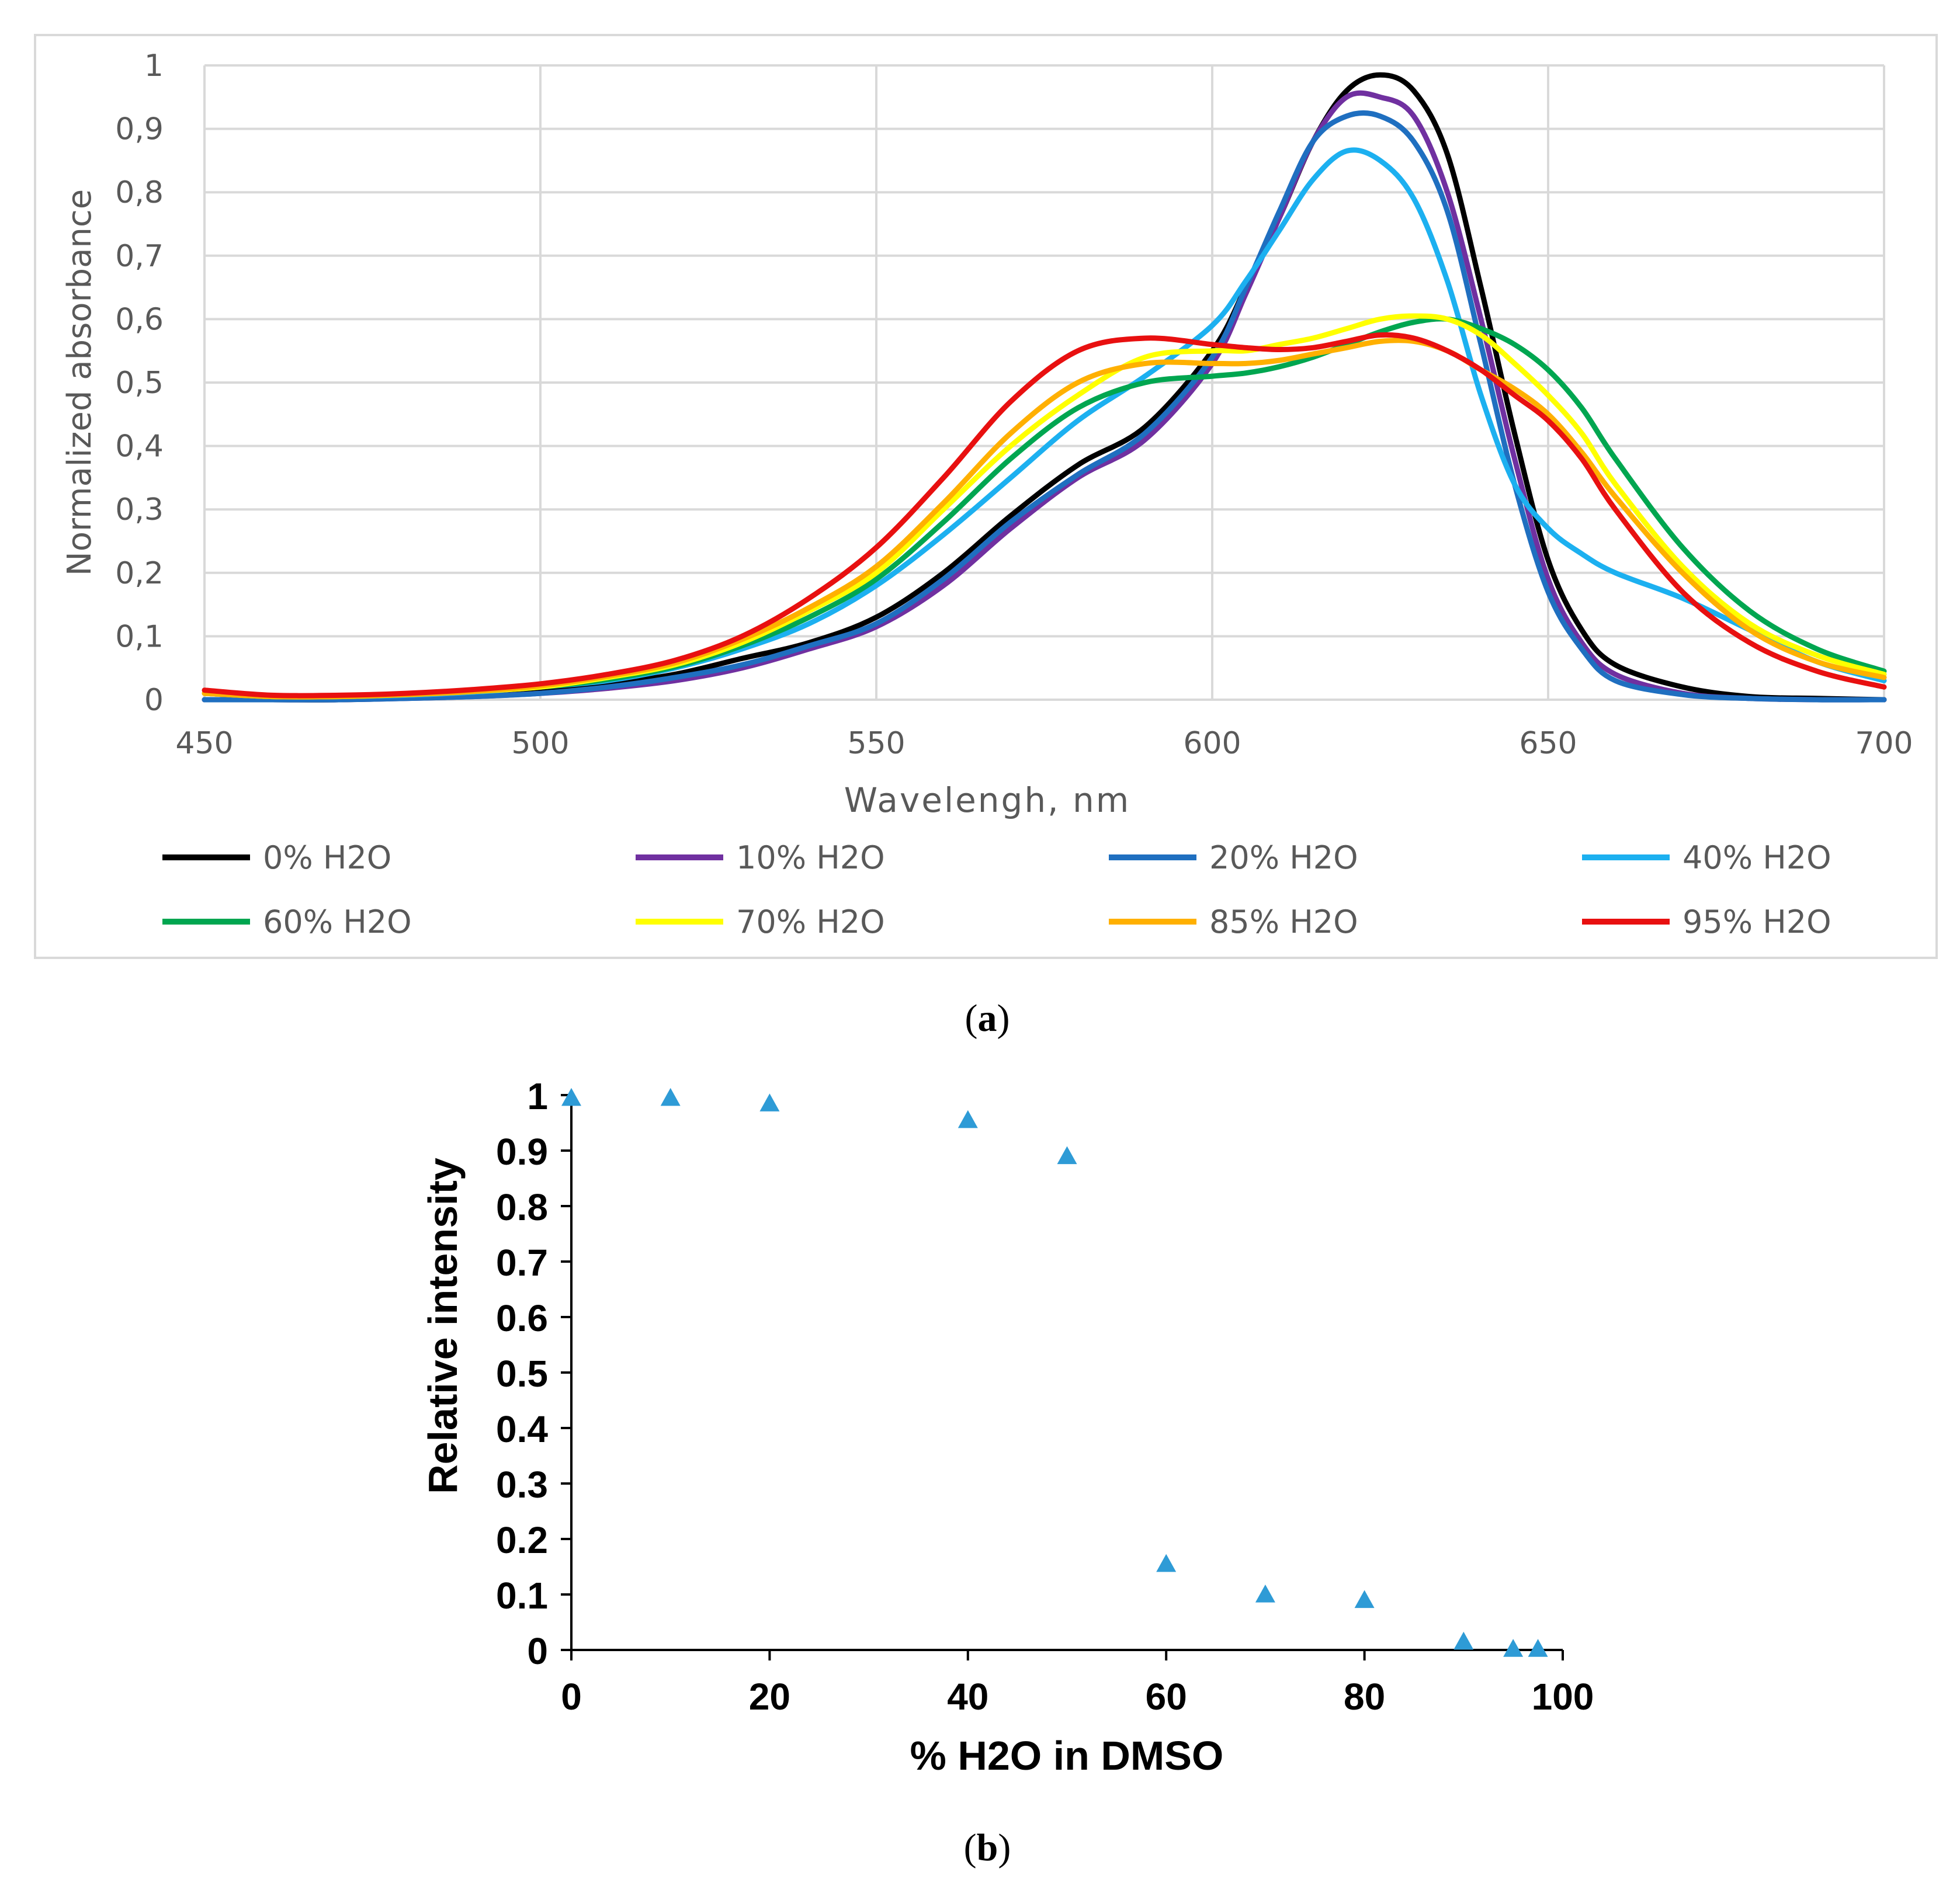 The height and width of the screenshot is (1883, 1960). What do you see at coordinates (443, 1326) in the screenshot?
I see `chart-b-y-axis-title: Relative intensity` at bounding box center [443, 1326].